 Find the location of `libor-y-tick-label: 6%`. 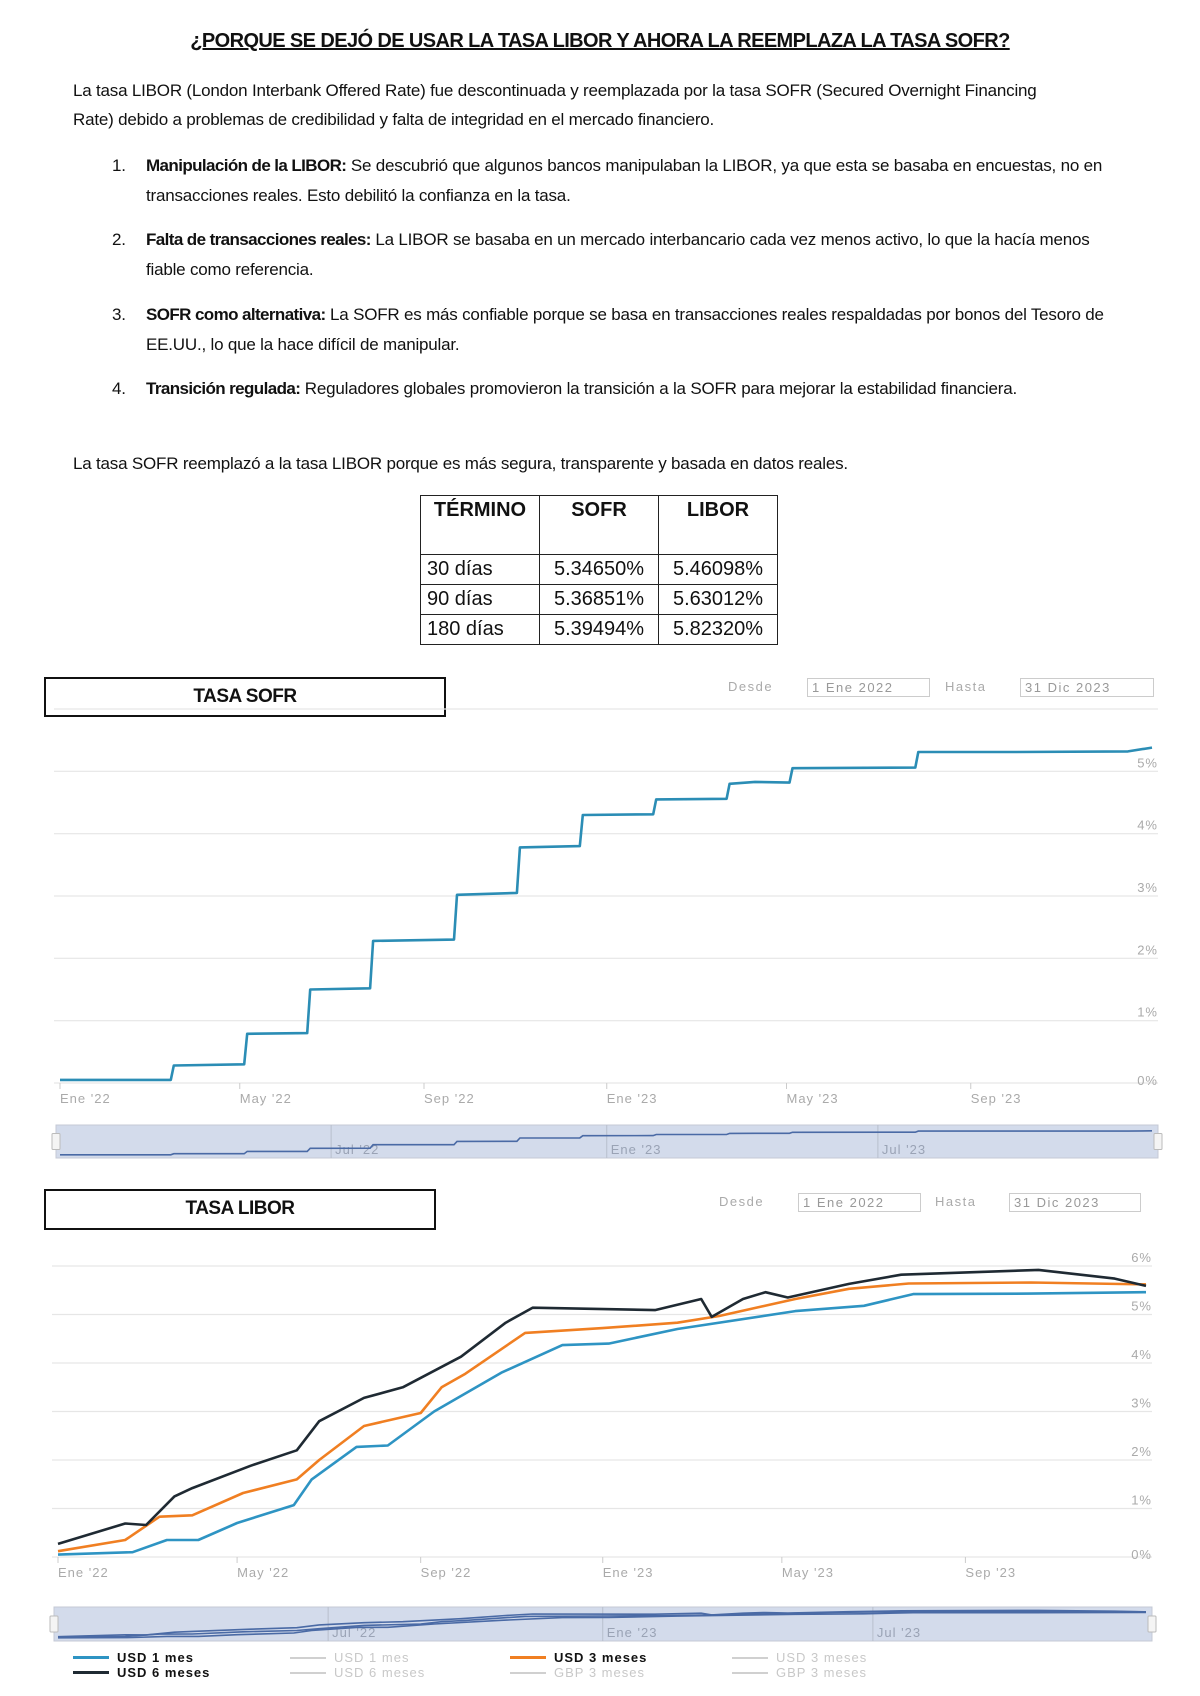

libor-y-tick-label: 6% is located at coordinates (1141, 1257).